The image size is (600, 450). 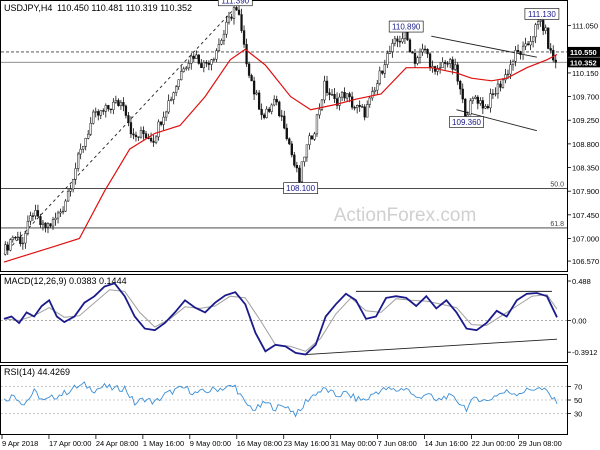 I want to click on x-tick-label: 29 Jun 08:00, so click(x=539, y=443).